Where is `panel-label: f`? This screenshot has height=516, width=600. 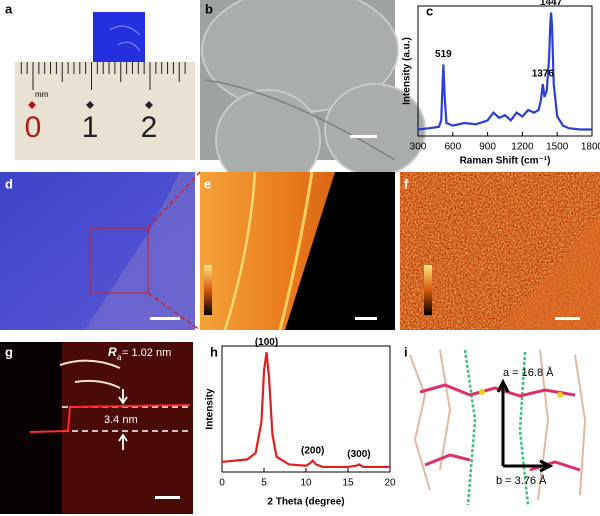 panel-label: f is located at coordinates (406, 183).